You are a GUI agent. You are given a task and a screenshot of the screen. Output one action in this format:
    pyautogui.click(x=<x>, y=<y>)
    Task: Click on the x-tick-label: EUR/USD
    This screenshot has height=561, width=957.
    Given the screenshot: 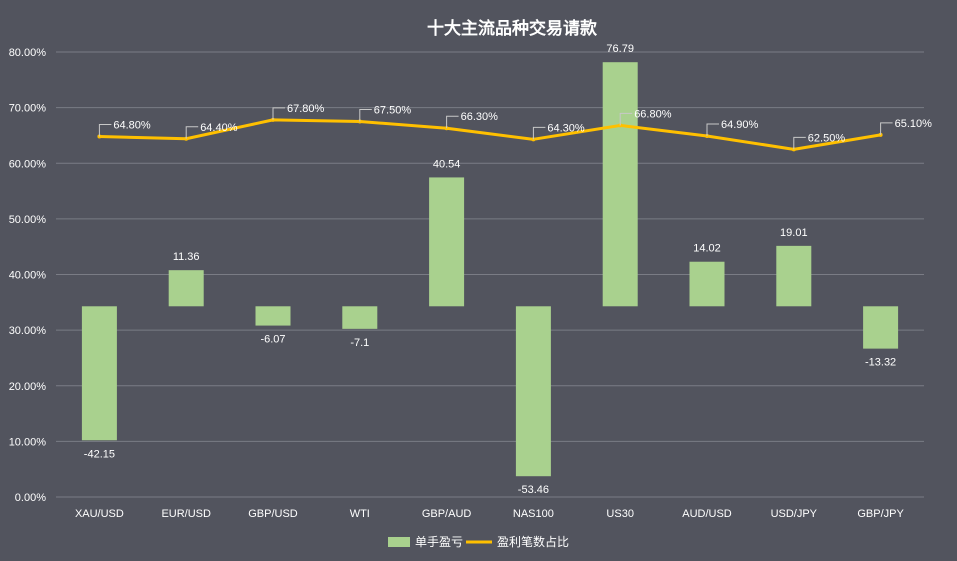 What is the action you would take?
    pyautogui.click(x=186, y=514)
    